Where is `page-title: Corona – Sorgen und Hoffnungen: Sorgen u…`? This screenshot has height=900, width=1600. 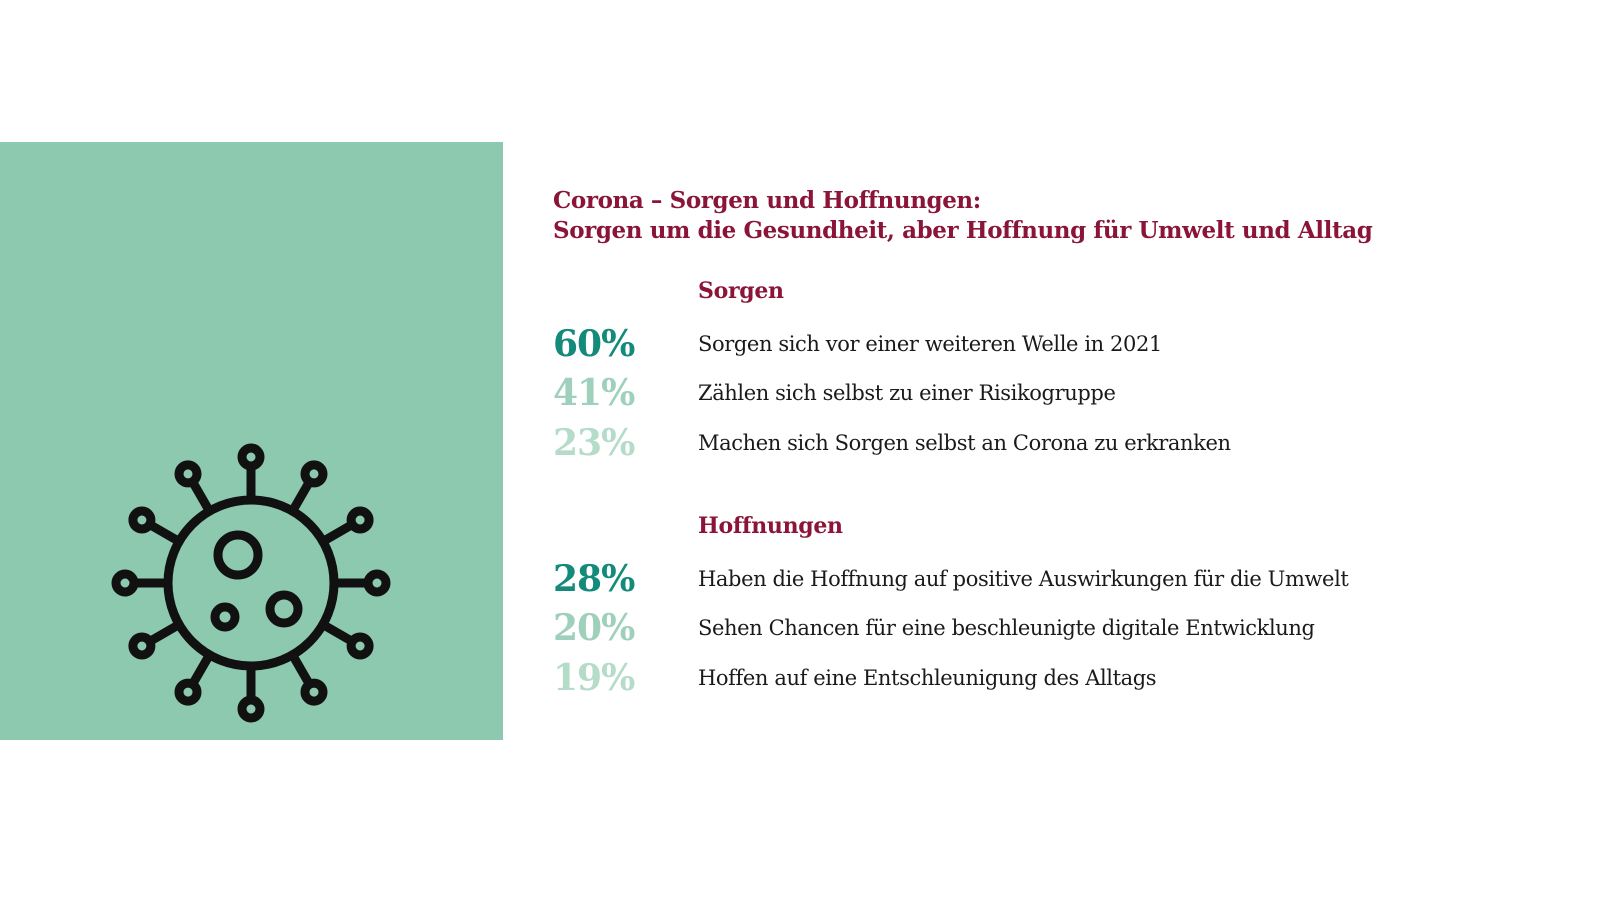
page-title: Corona – Sorgen und Hoffnungen: Sorgen u… is located at coordinates (963, 216).